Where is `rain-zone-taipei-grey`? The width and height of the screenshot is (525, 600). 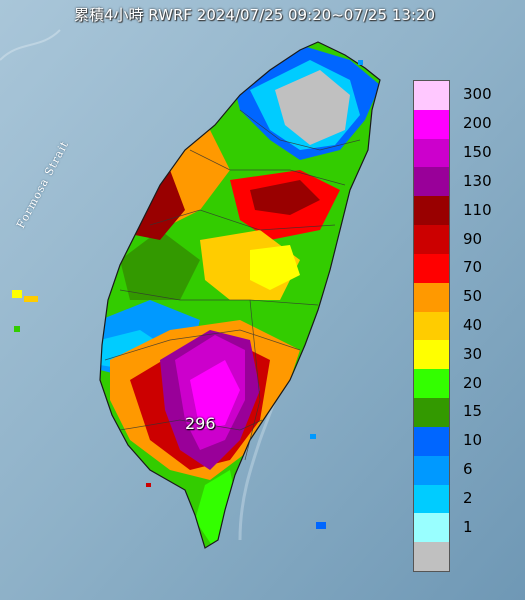 rain-zone-taipei-grey is located at coordinates (312, 107).